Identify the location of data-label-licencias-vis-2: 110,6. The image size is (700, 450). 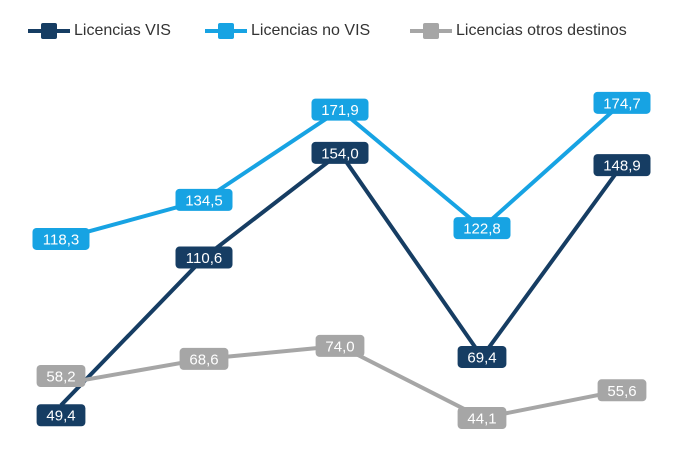
(204, 257).